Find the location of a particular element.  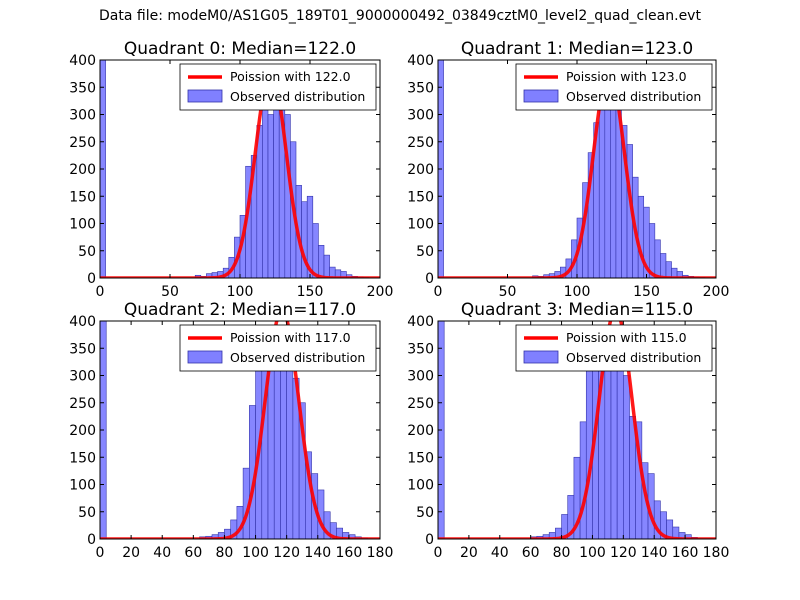

subplot-title: Quadrant 3: Median=115.0 is located at coordinates (577, 310).